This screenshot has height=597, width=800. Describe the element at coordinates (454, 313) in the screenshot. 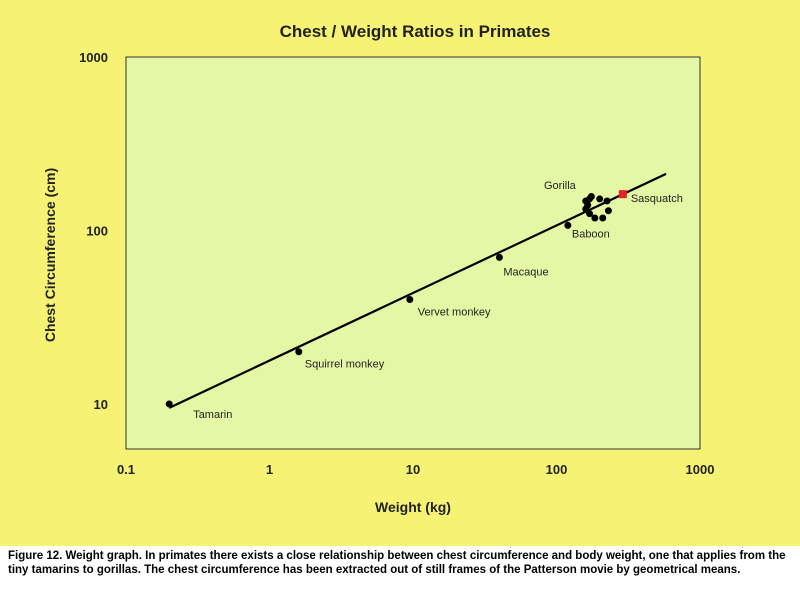

I see `data-label: Vervet monkey` at that location.